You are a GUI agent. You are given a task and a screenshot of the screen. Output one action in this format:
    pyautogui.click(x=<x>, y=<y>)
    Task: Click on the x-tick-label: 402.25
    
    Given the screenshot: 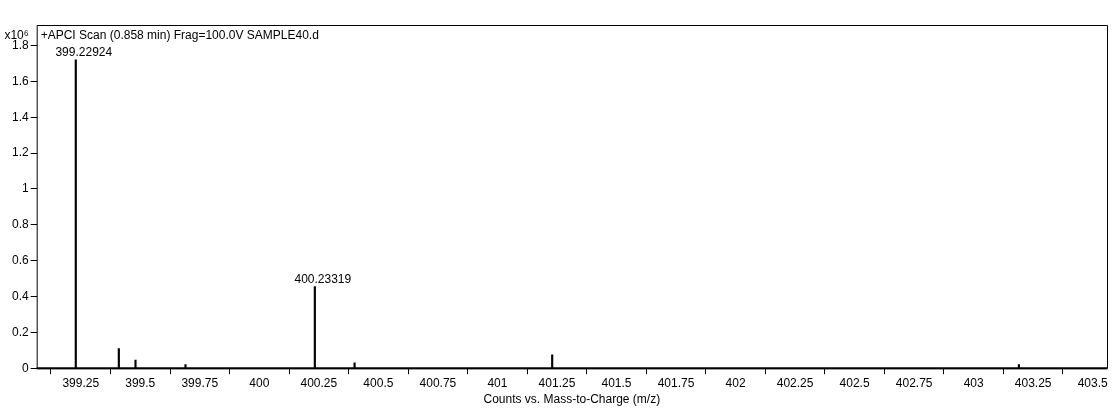 What is the action you would take?
    pyautogui.click(x=795, y=382)
    